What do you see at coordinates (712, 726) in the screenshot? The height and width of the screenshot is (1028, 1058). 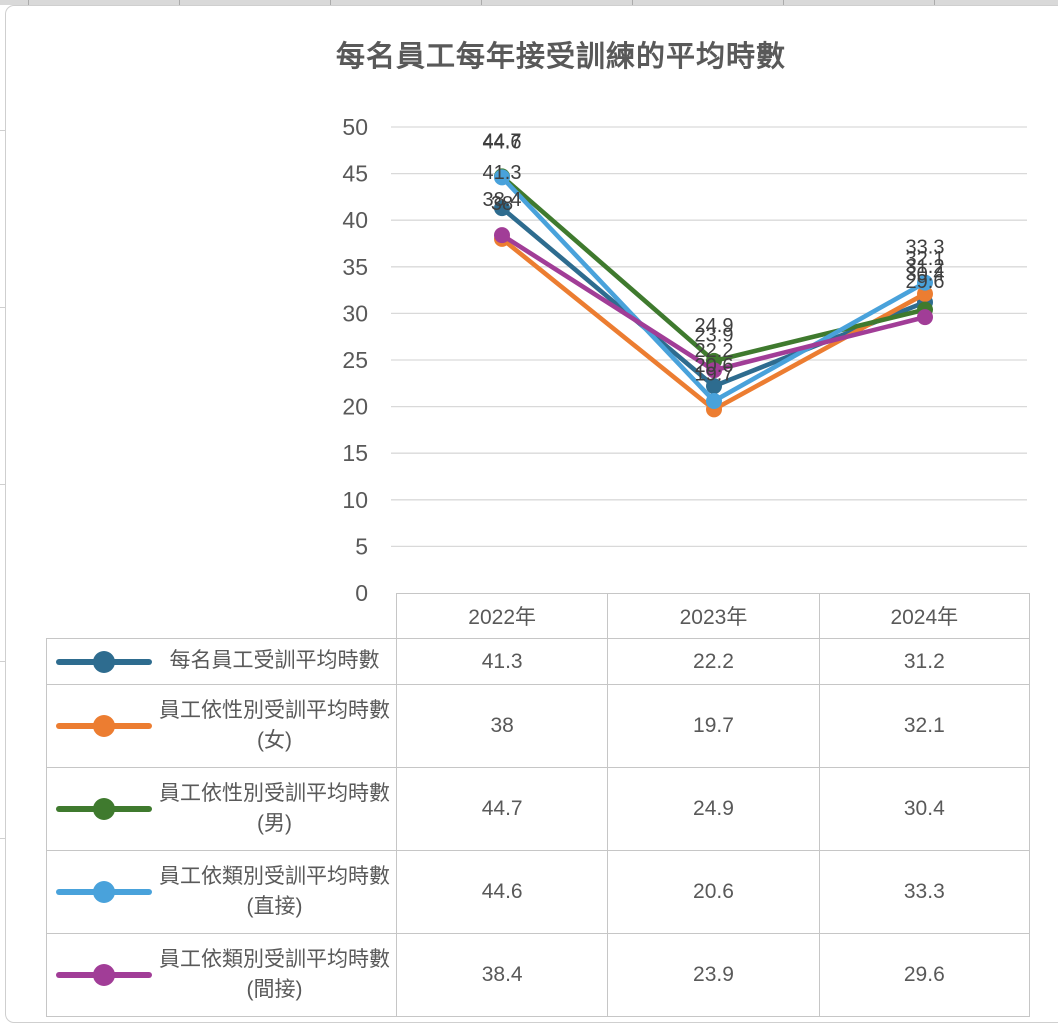 I see `value-cell: 19.7` at bounding box center [712, 726].